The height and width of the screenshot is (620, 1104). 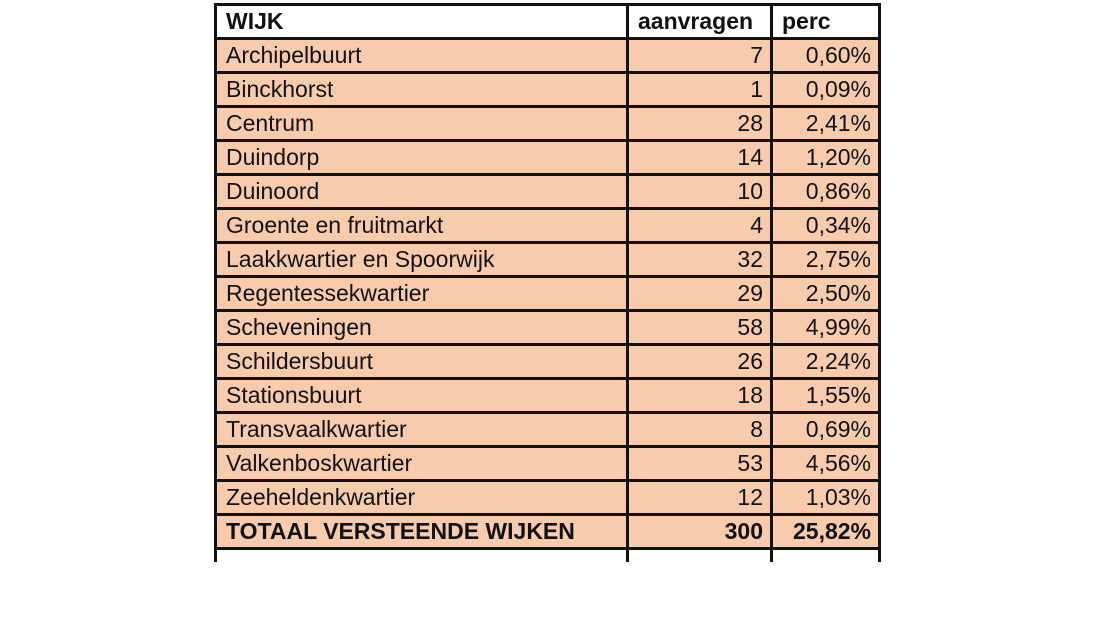 What do you see at coordinates (699, 293) in the screenshot?
I see `cell-aanvragen: 29` at bounding box center [699, 293].